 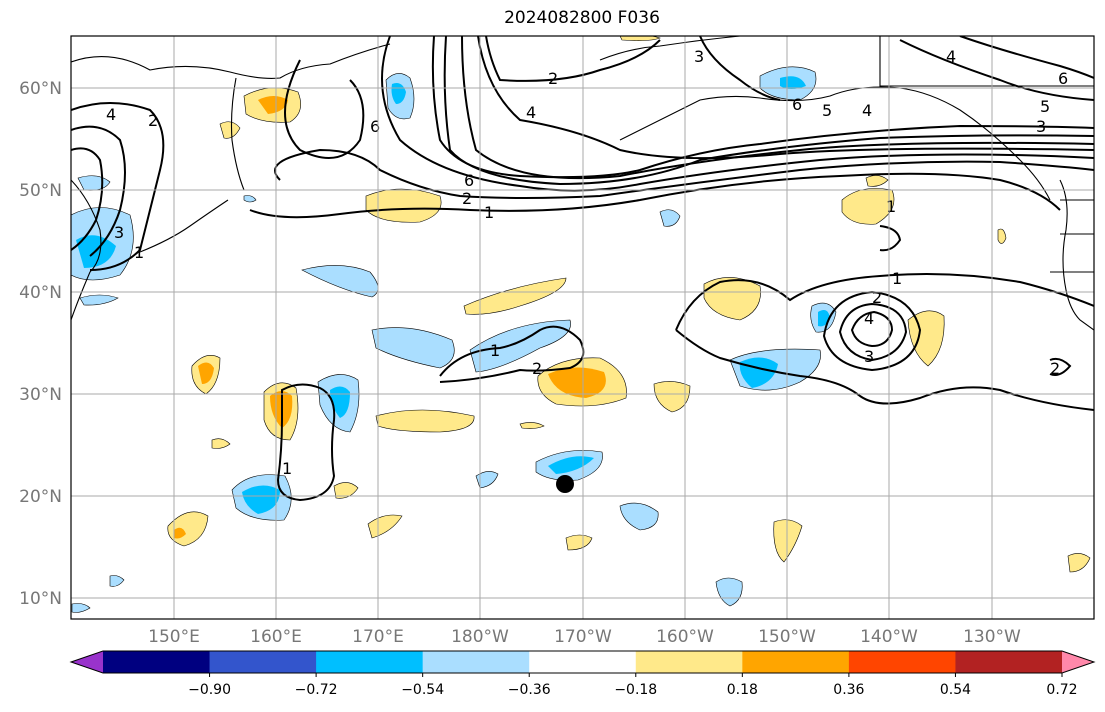 What do you see at coordinates (40, 395) in the screenshot?
I see `lat-label-30n: 30°N` at bounding box center [40, 395].